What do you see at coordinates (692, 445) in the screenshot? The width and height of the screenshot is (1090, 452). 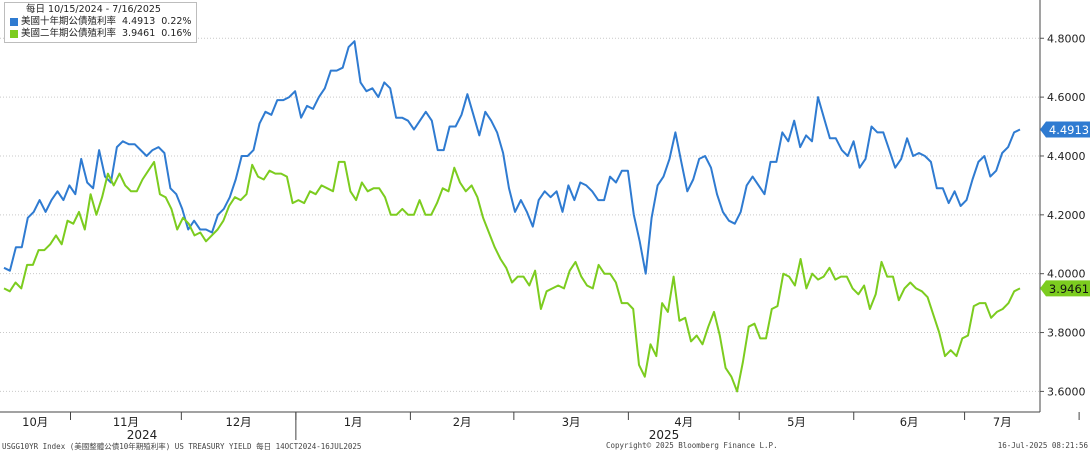 I see `footer-copyright: Copyright© 2025 Bloomberg Finance L.P.` at bounding box center [692, 445].